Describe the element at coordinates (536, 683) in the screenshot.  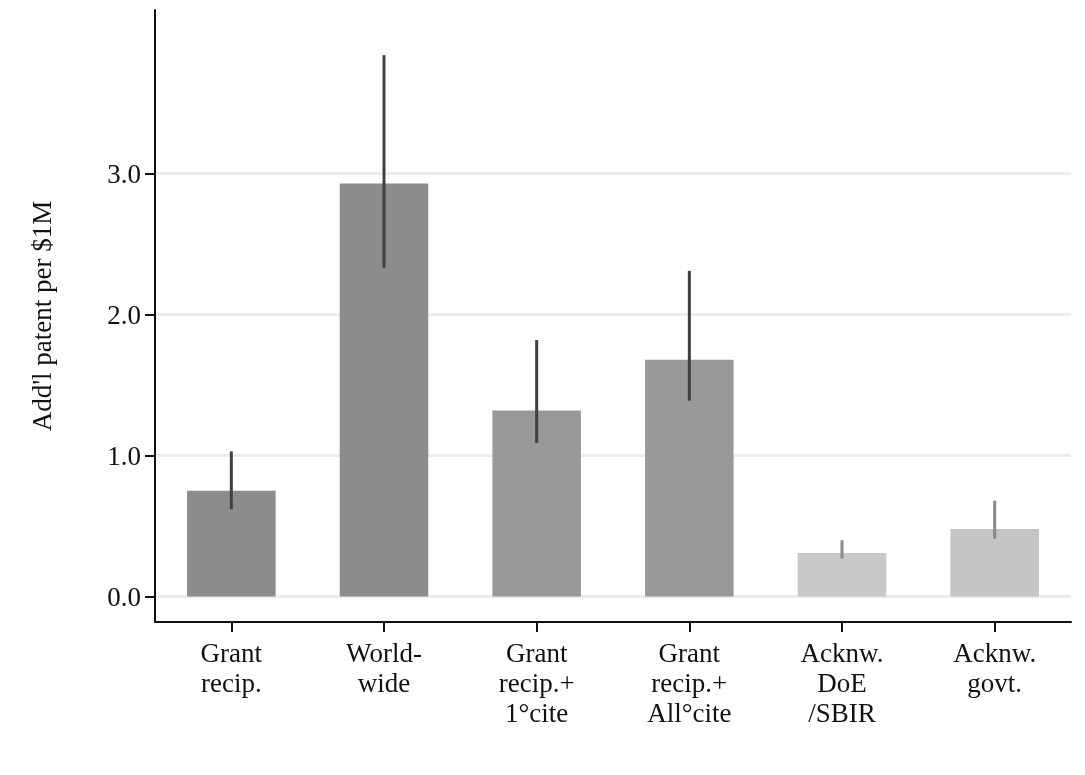
I see `x-tick-label: Grant recip.+ 1°cite` at that location.